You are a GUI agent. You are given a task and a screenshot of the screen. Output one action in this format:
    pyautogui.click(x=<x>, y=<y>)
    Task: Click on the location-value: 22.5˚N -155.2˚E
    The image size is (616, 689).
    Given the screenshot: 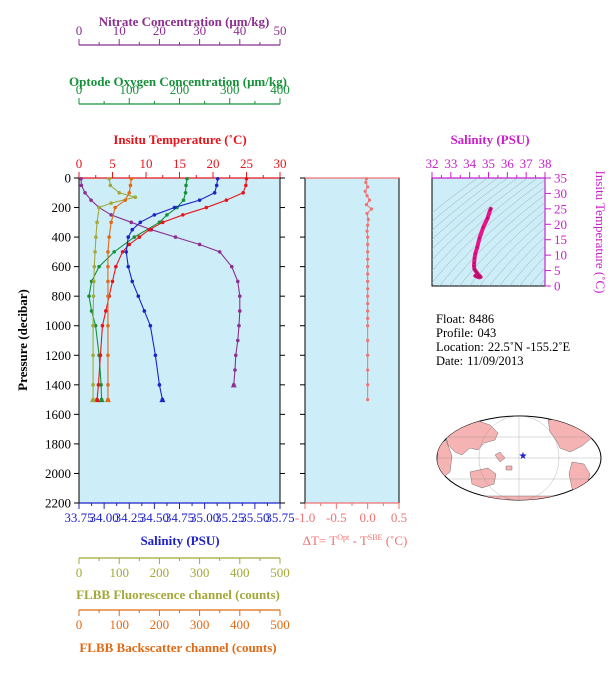 What is the action you would take?
    pyautogui.click(x=529, y=347)
    